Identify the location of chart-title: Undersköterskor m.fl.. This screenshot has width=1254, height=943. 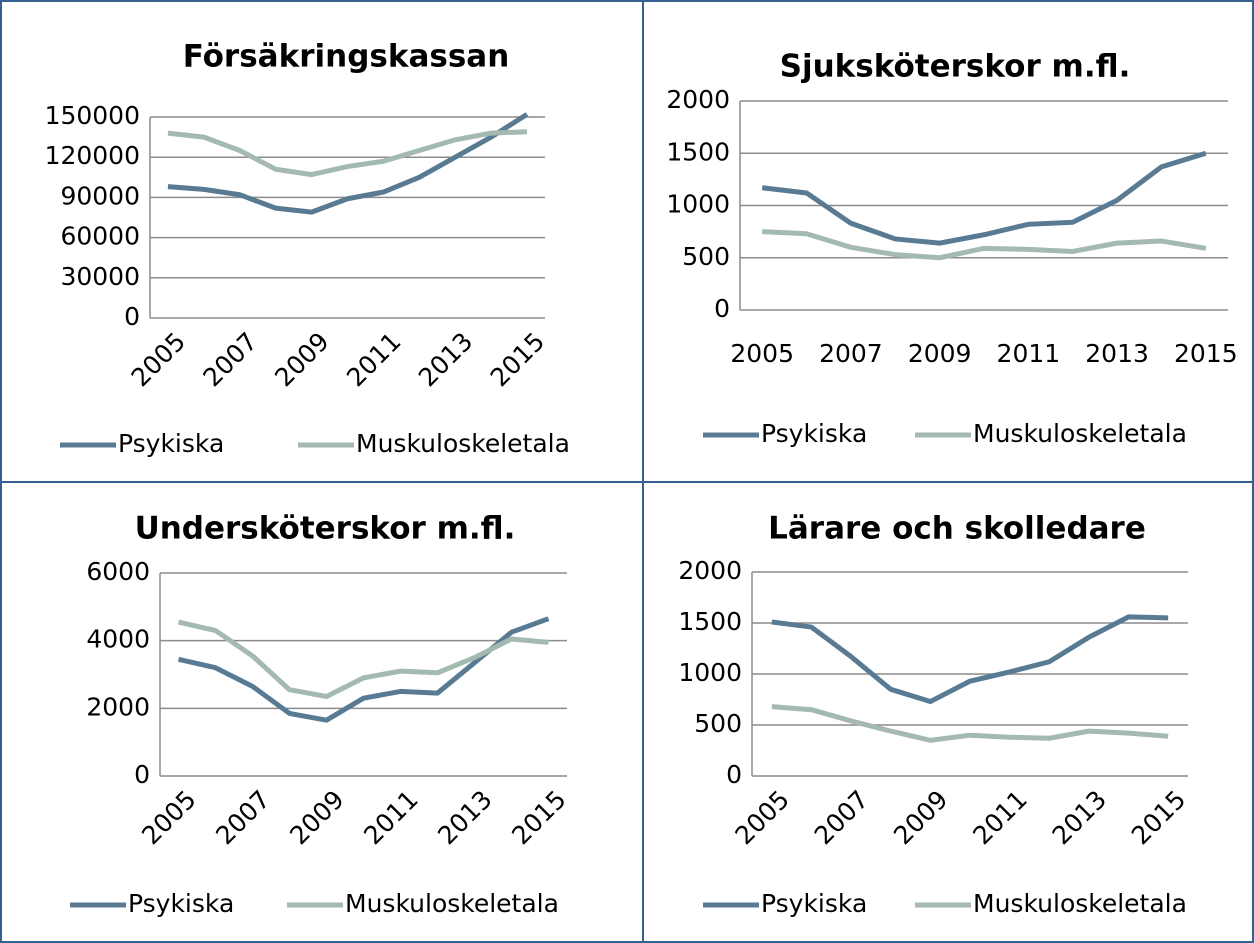
(325, 529).